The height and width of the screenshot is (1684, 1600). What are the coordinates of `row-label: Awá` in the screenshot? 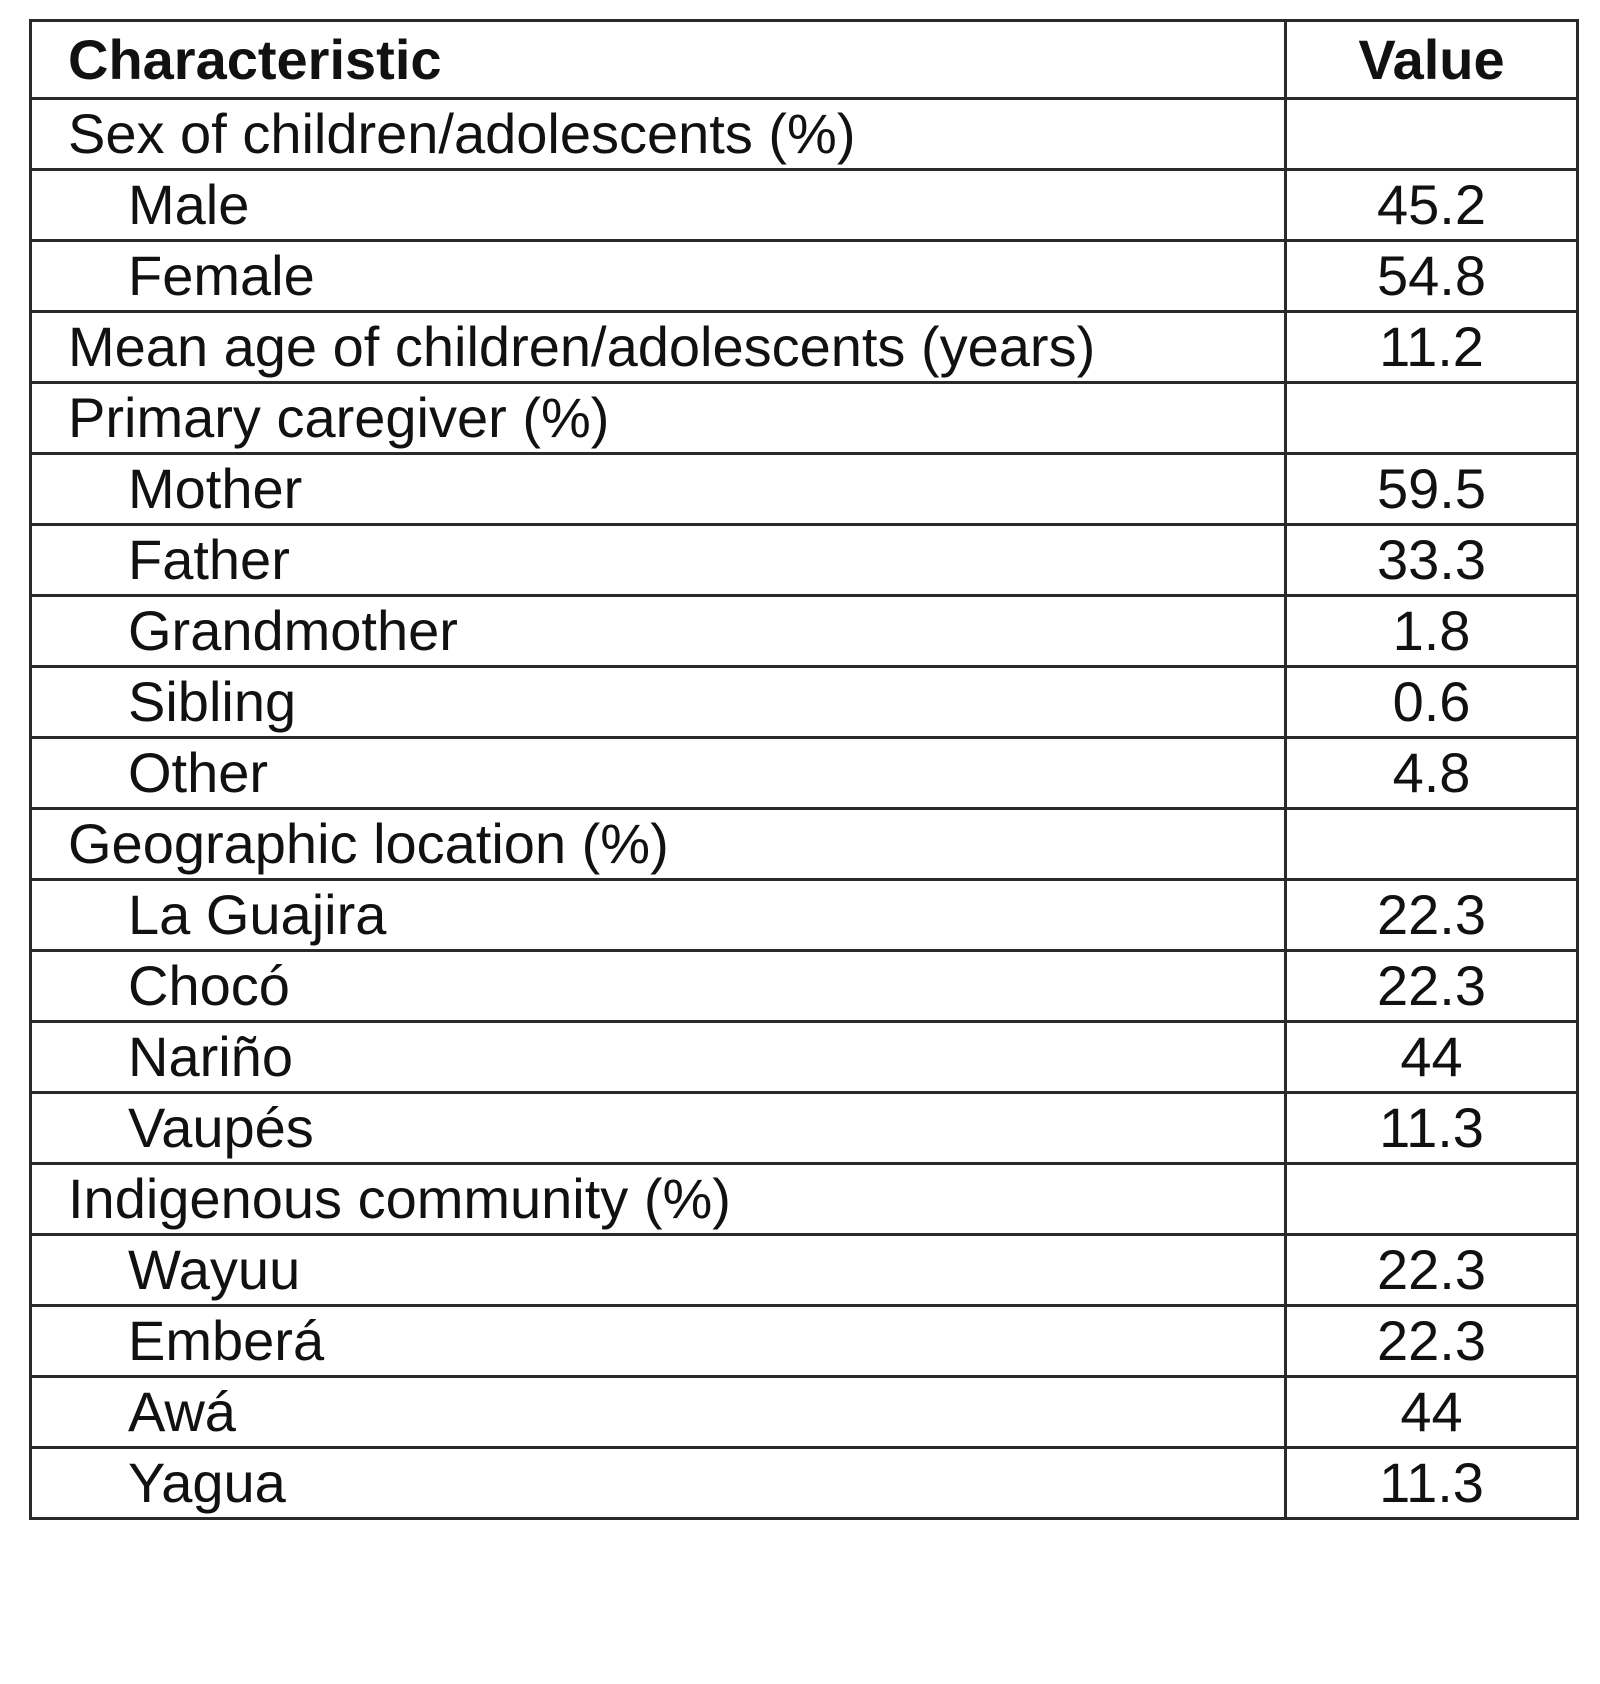 It's located at (658, 1412).